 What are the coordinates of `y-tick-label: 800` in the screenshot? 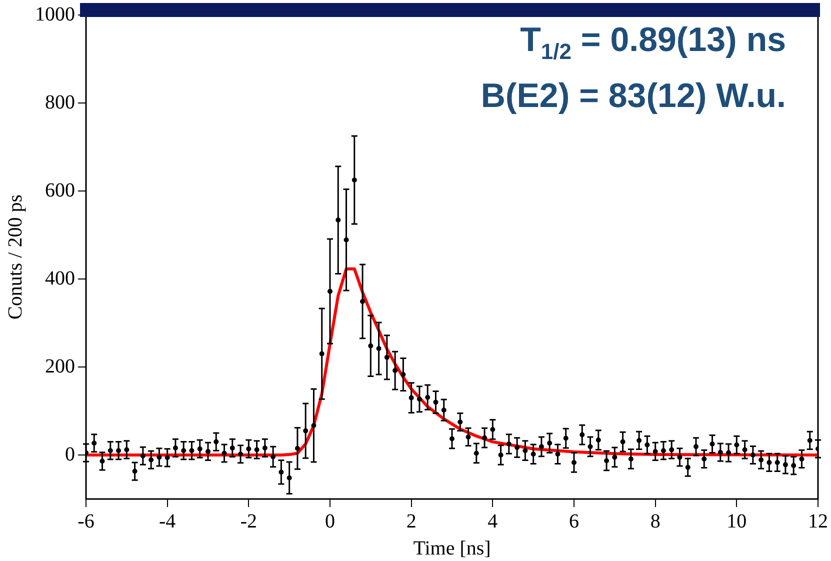 It's located at (60, 102).